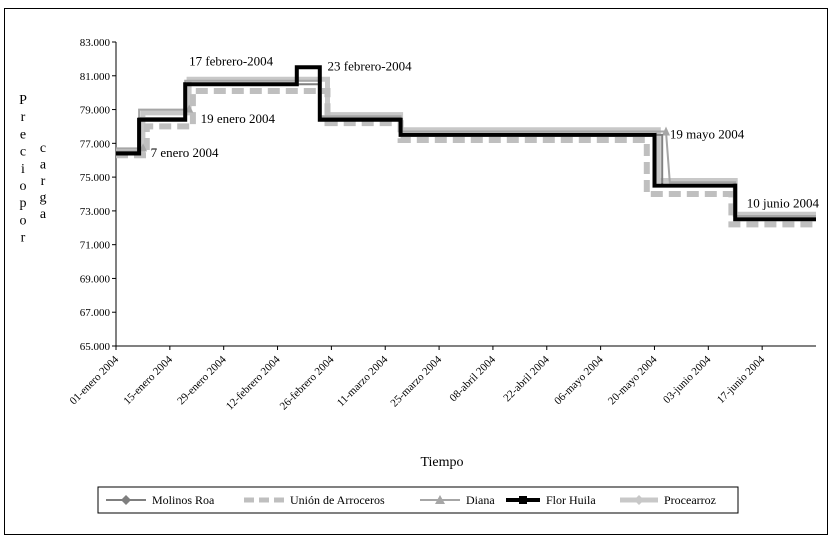 The image size is (828, 535). Describe the element at coordinates (231, 61) in the screenshot. I see `annotation-label: 17 febrero-2004` at that location.